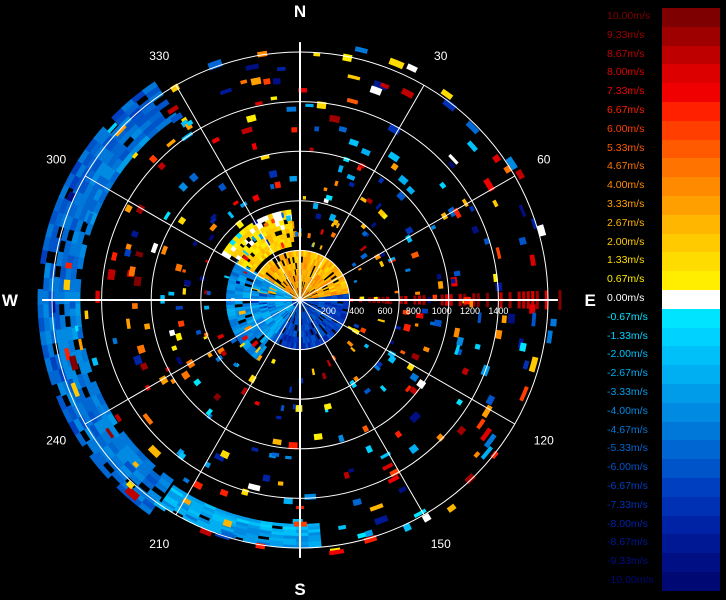 Image resolution: width=726 pixels, height=600 pixels. Describe the element at coordinates (626, 34) in the screenshot. I see `legend-label: 9.33m/s` at that location.